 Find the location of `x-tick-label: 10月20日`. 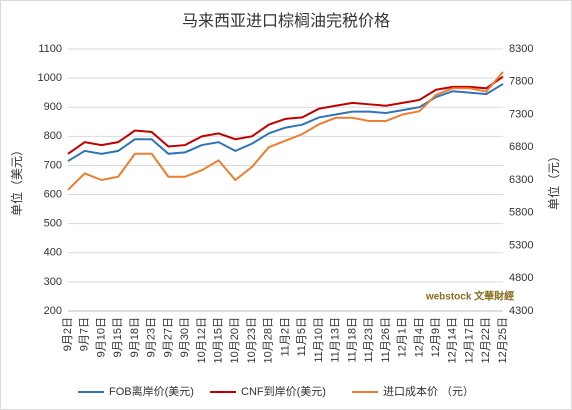

x-tick-label: 10月20日 is located at coordinates (235, 340).